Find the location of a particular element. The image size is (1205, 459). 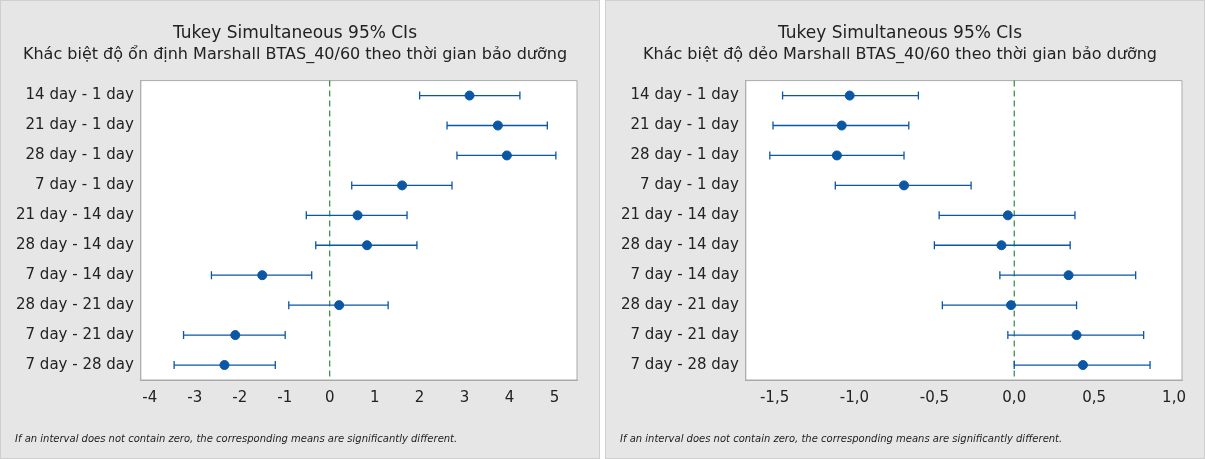

x-tick-label: 5 is located at coordinates (554, 396).